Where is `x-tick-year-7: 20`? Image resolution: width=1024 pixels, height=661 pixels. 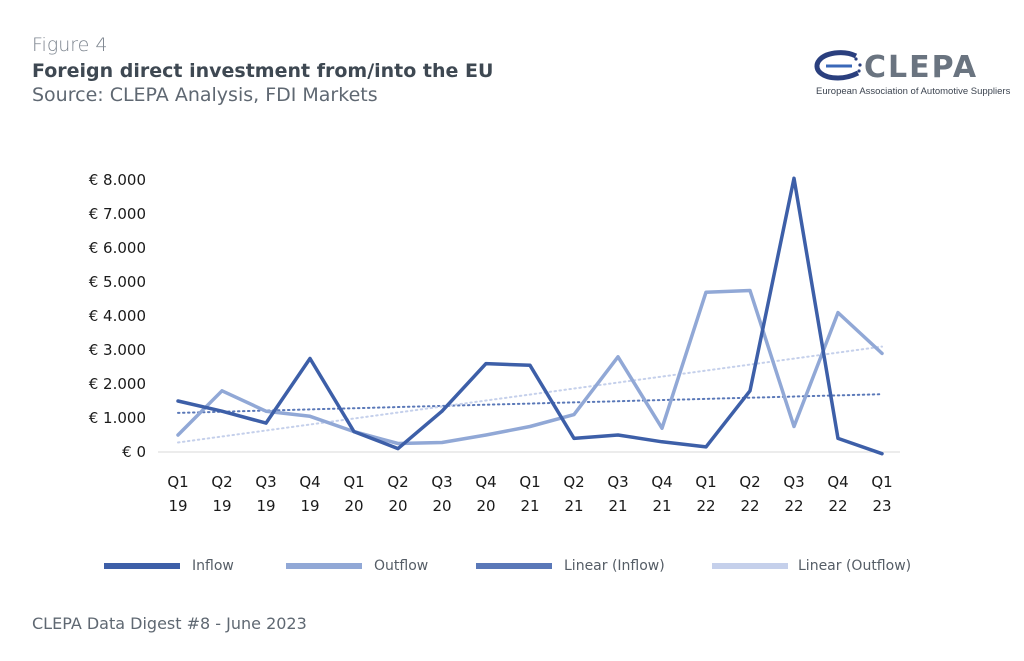 x-tick-year-7: 20 is located at coordinates (485, 506).